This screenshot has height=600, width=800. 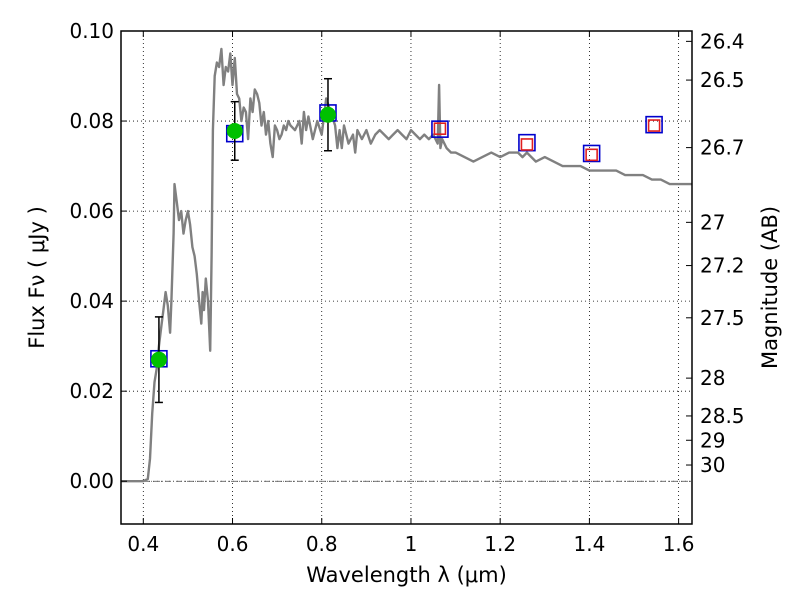 What do you see at coordinates (37, 277) in the screenshot?
I see `y-axis-label: Flux Fν ( μJy )` at bounding box center [37, 277].